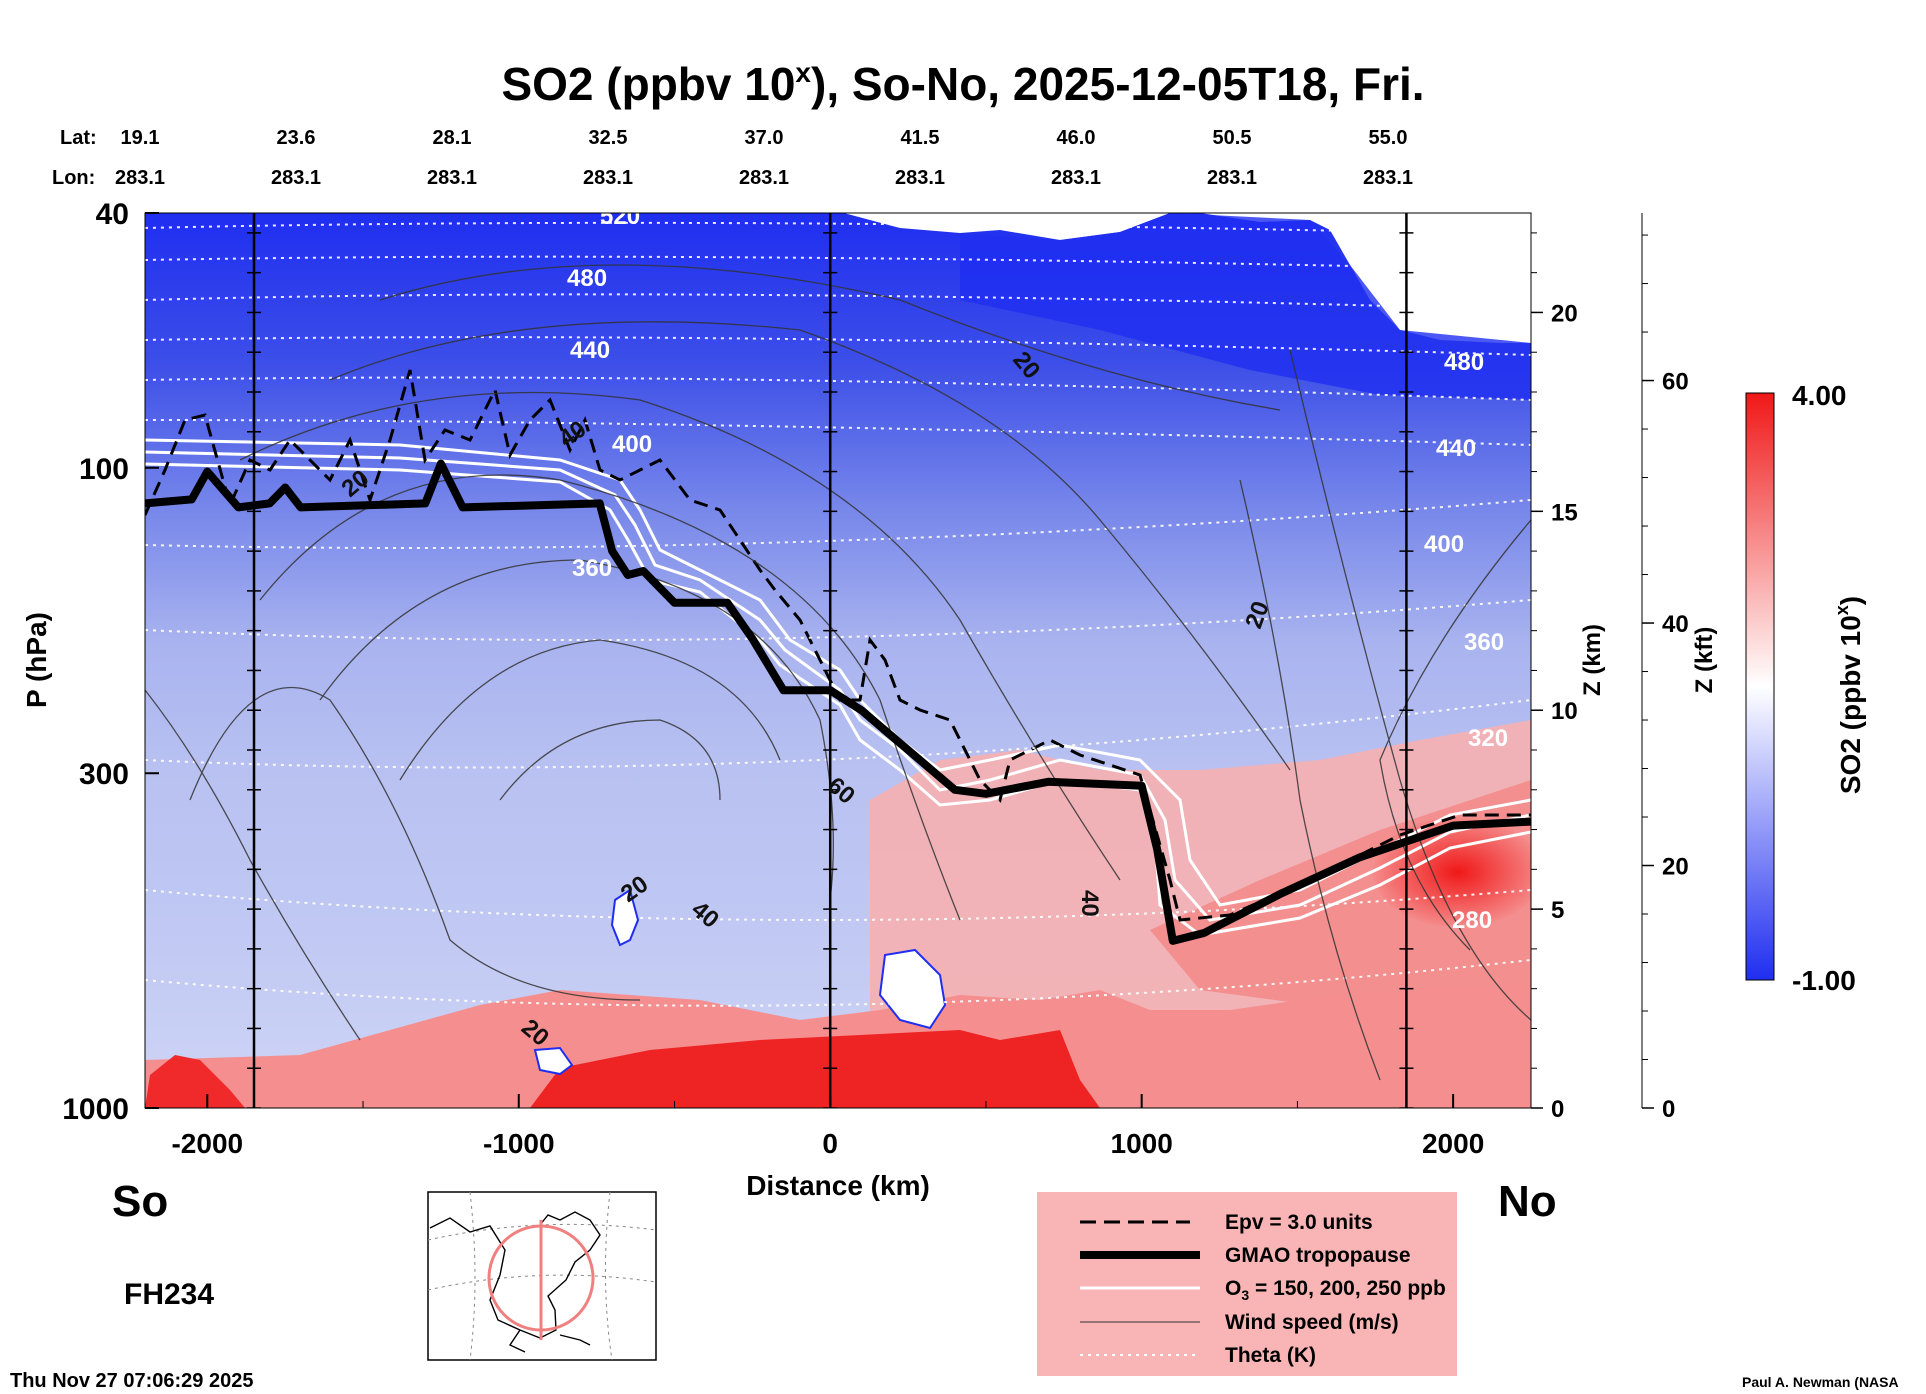  What do you see at coordinates (1089, 903) in the screenshot?
I see `wind-label: 40` at bounding box center [1089, 903].